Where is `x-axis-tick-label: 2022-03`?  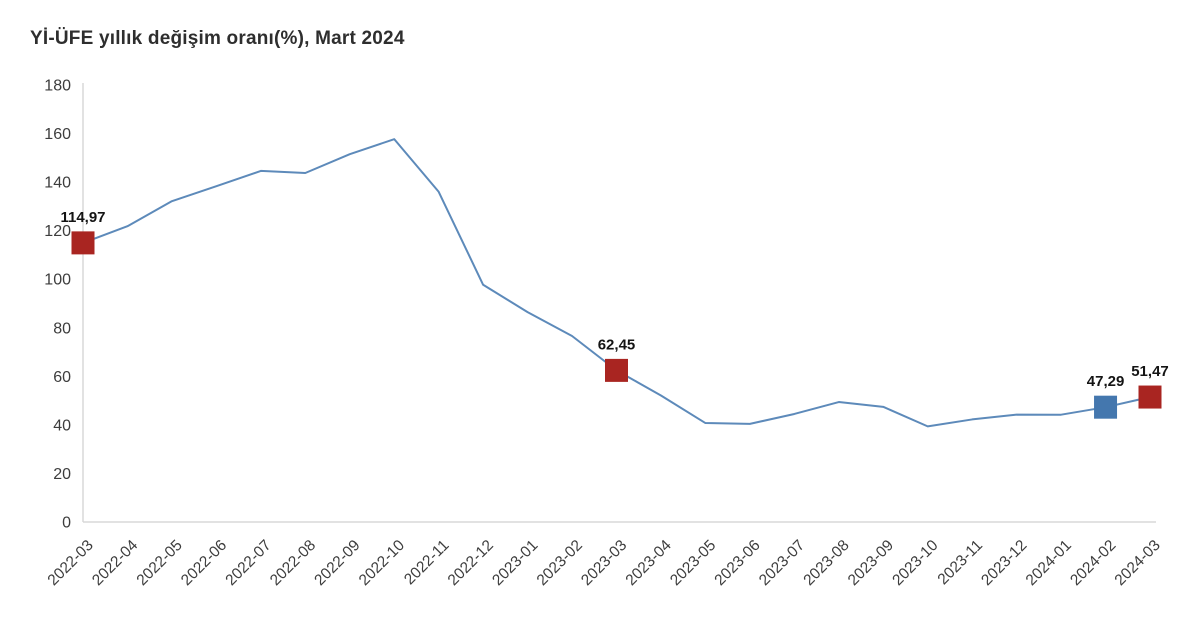 x-axis-tick-label: 2022-03 is located at coordinates (71, 563).